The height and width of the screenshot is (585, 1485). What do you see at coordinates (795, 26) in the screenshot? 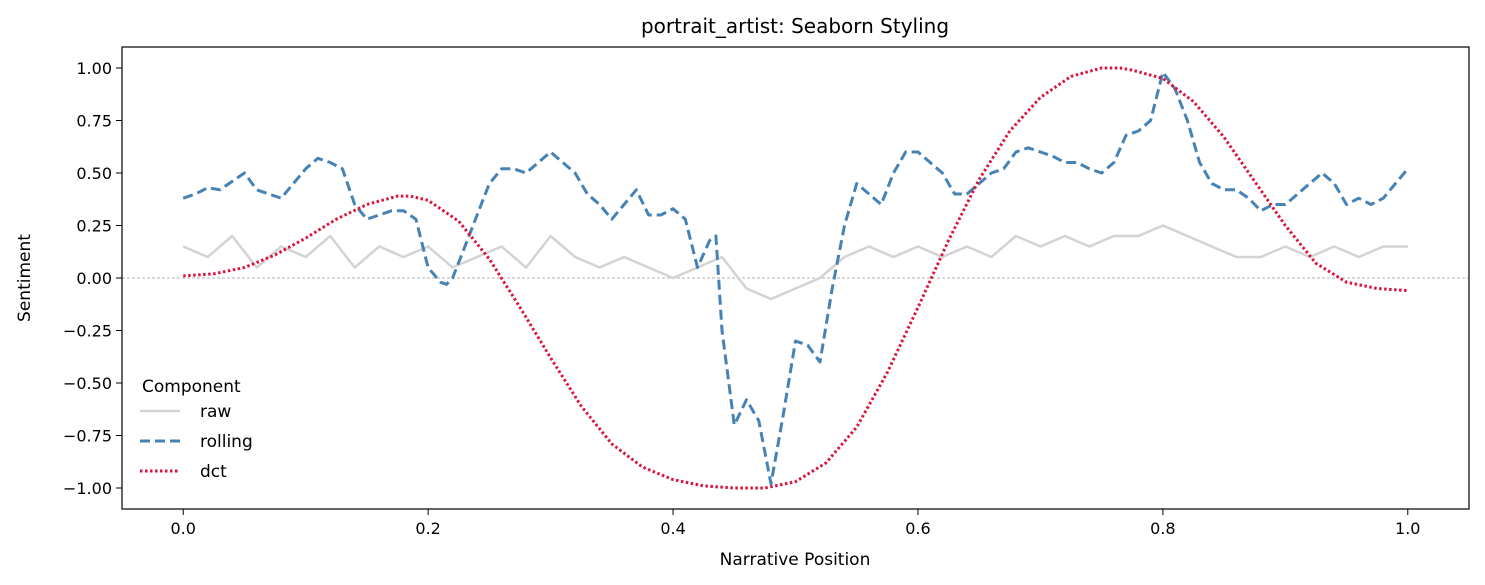
I see `chart-title: portrait_artist: Seaborn Styling` at bounding box center [795, 26].